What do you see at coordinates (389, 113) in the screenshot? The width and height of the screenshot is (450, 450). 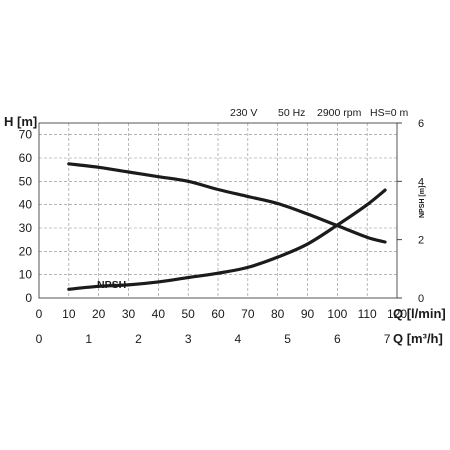 I see `condition-hs: HS=0 m` at bounding box center [389, 113].